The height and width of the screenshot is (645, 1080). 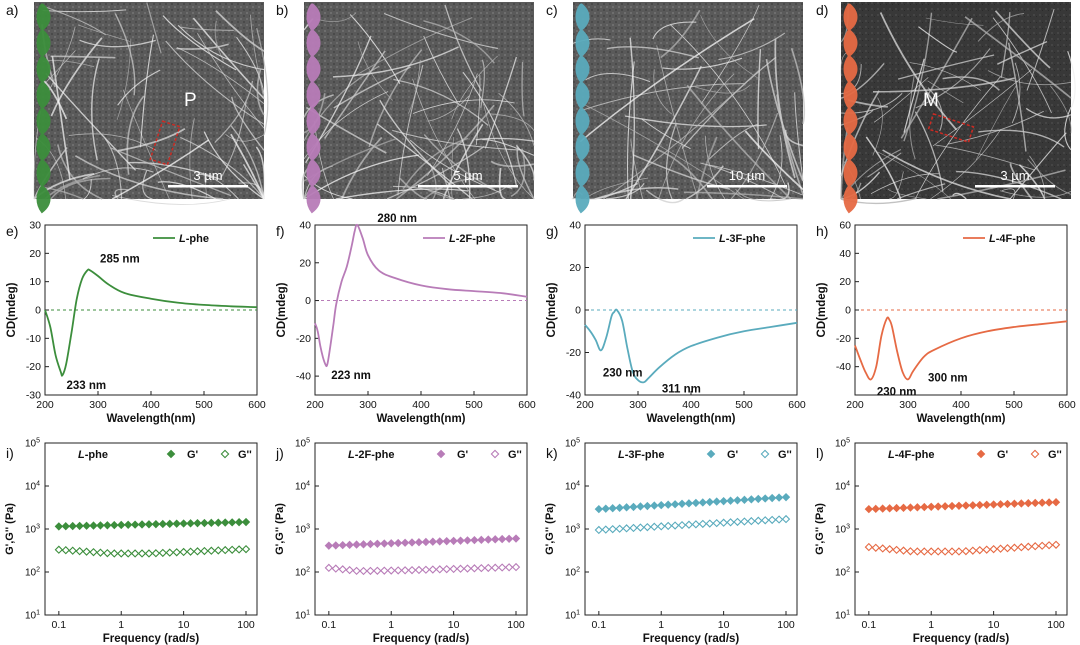 What do you see at coordinates (121, 625) in the screenshot?
I see `x-tick-label: 1` at bounding box center [121, 625].